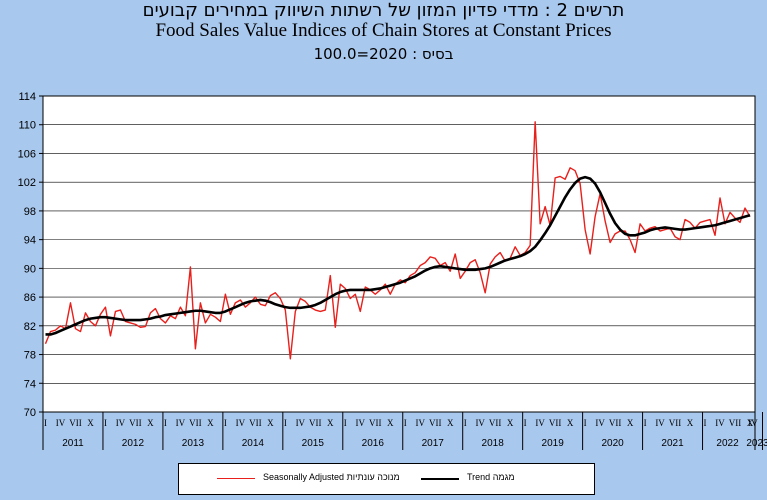 Image resolution: width=767 pixels, height=500 pixels. What do you see at coordinates (30, 327) in the screenshot?
I see `y-tick-label: 82` at bounding box center [30, 327].